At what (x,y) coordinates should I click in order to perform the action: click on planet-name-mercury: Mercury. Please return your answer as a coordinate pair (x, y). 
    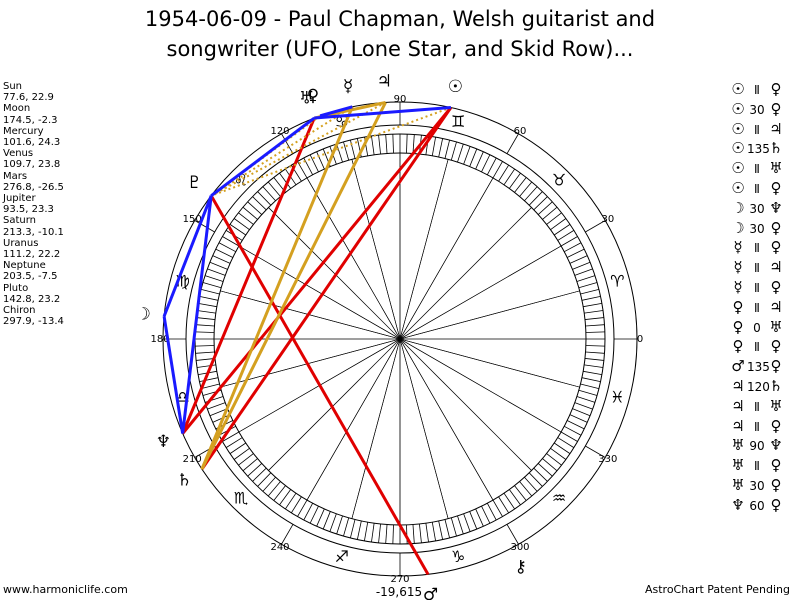
    Looking at the image, I should click on (23, 131).